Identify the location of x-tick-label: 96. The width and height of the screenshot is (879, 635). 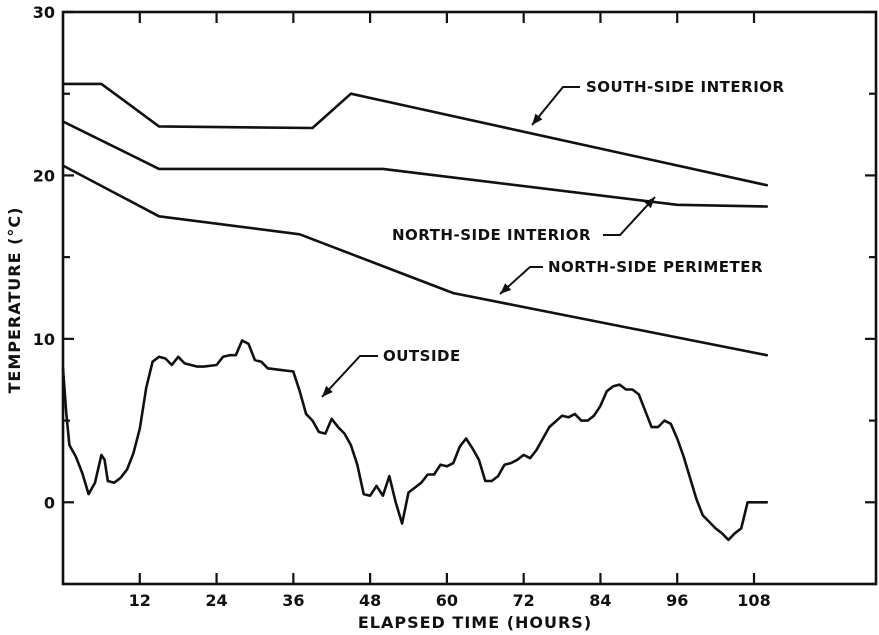
(677, 600).